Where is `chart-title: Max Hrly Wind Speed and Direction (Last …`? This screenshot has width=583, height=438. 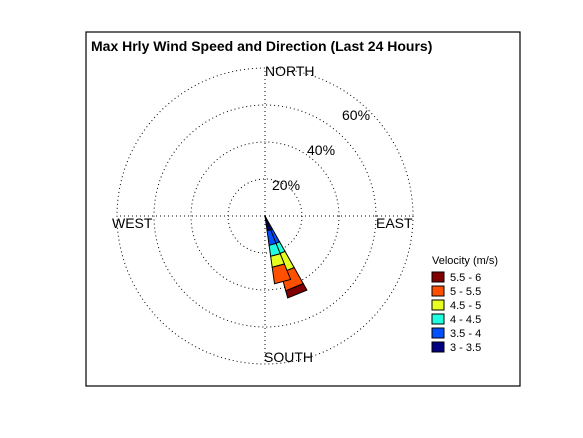 chart-title: Max Hrly Wind Speed and Direction (Last … is located at coordinates (261, 46).